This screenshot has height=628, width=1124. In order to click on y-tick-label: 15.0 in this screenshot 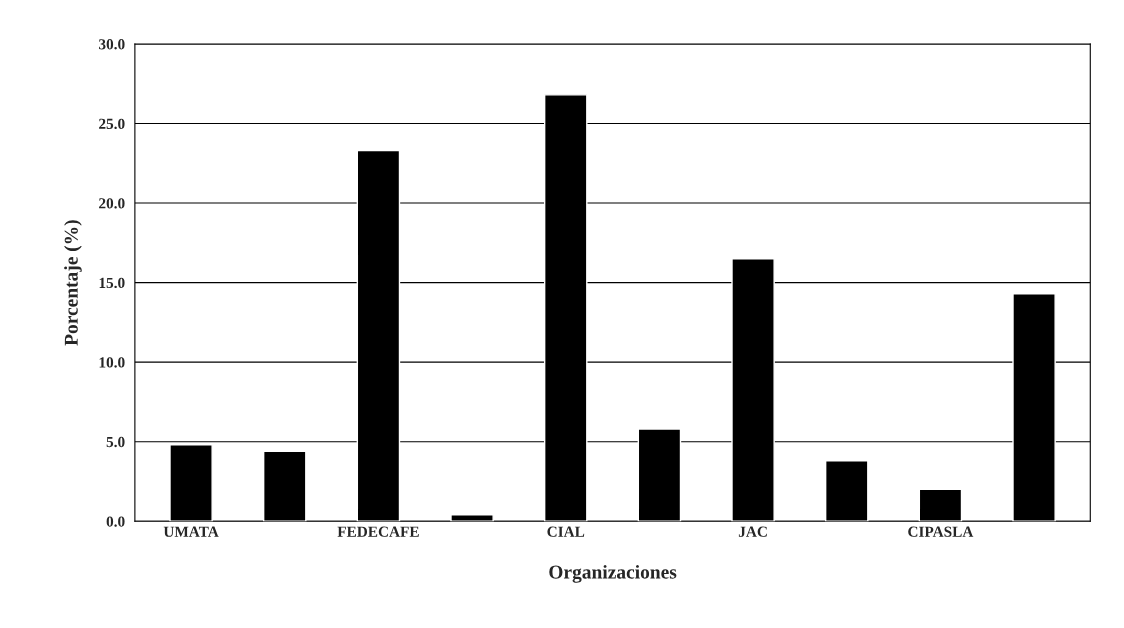, I will do `click(112, 283)`.